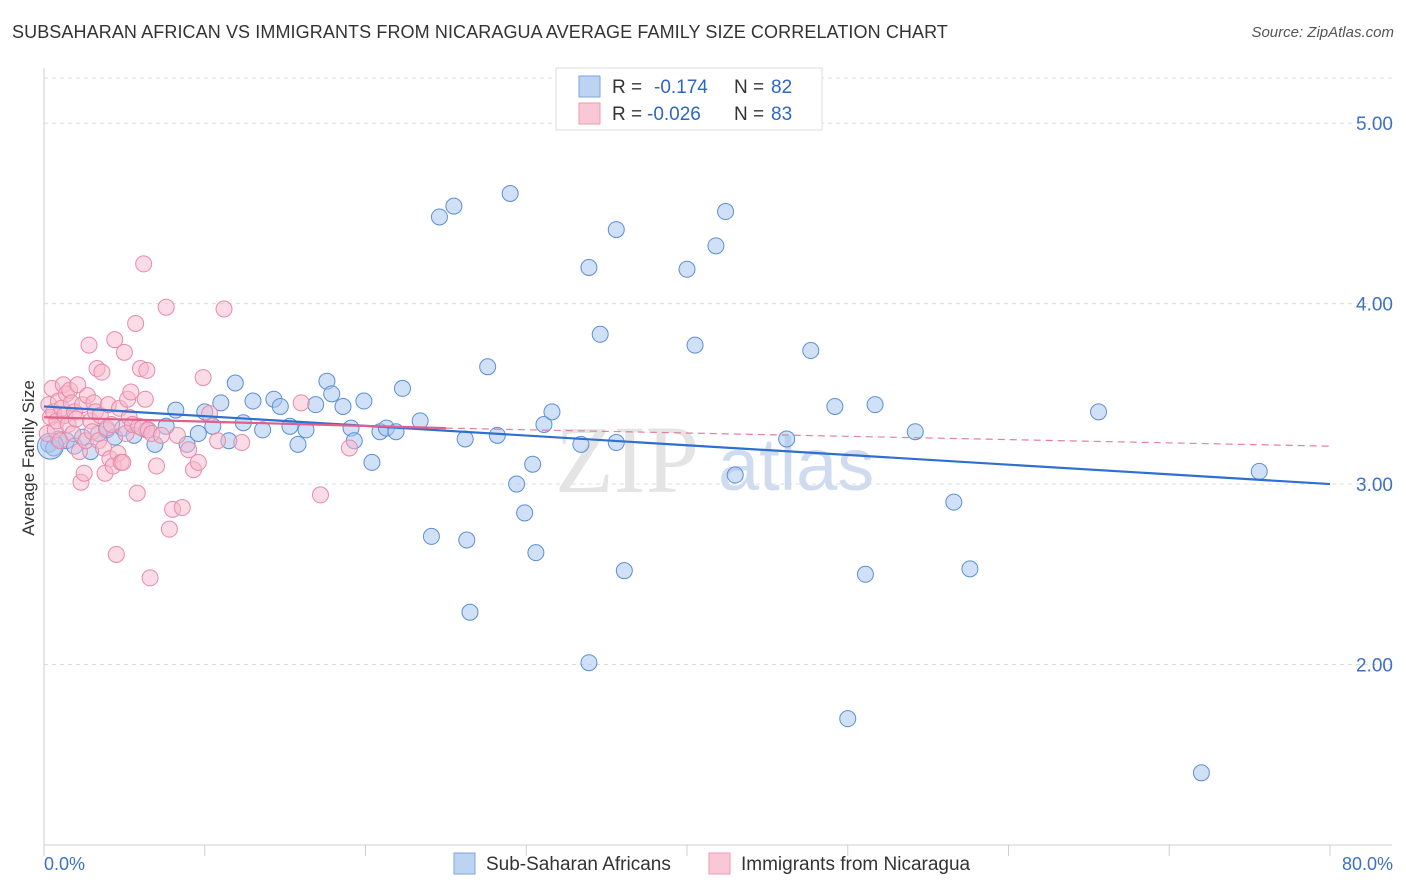  I want to click on y-tick-label: 3.00, so click(1374, 485).